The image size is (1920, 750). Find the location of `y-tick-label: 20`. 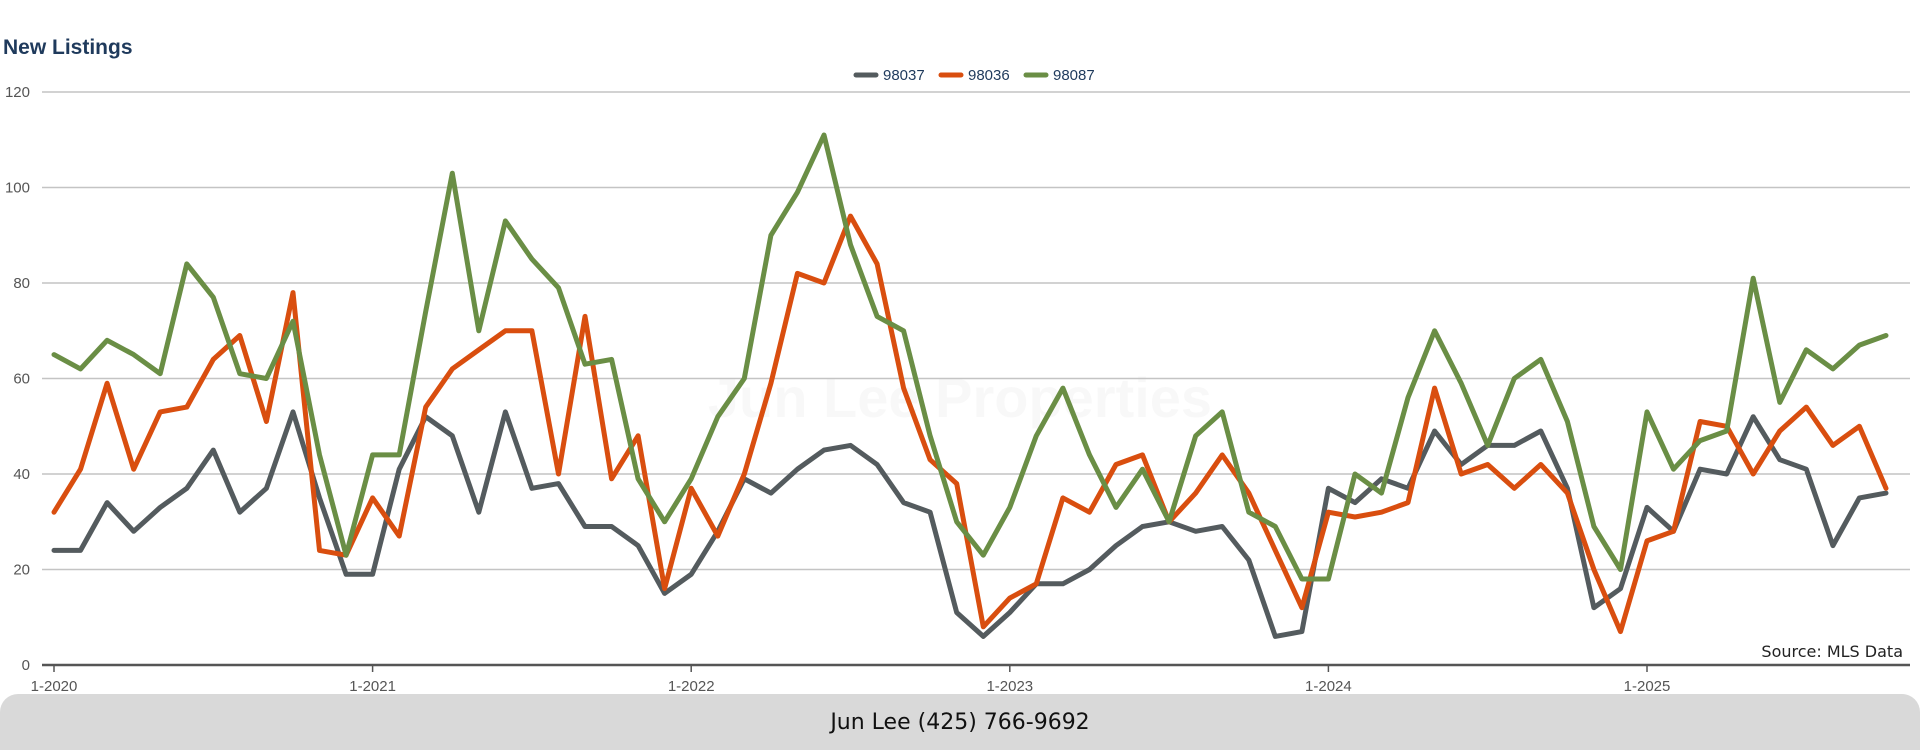

y-tick-label: 20 is located at coordinates (21, 570).